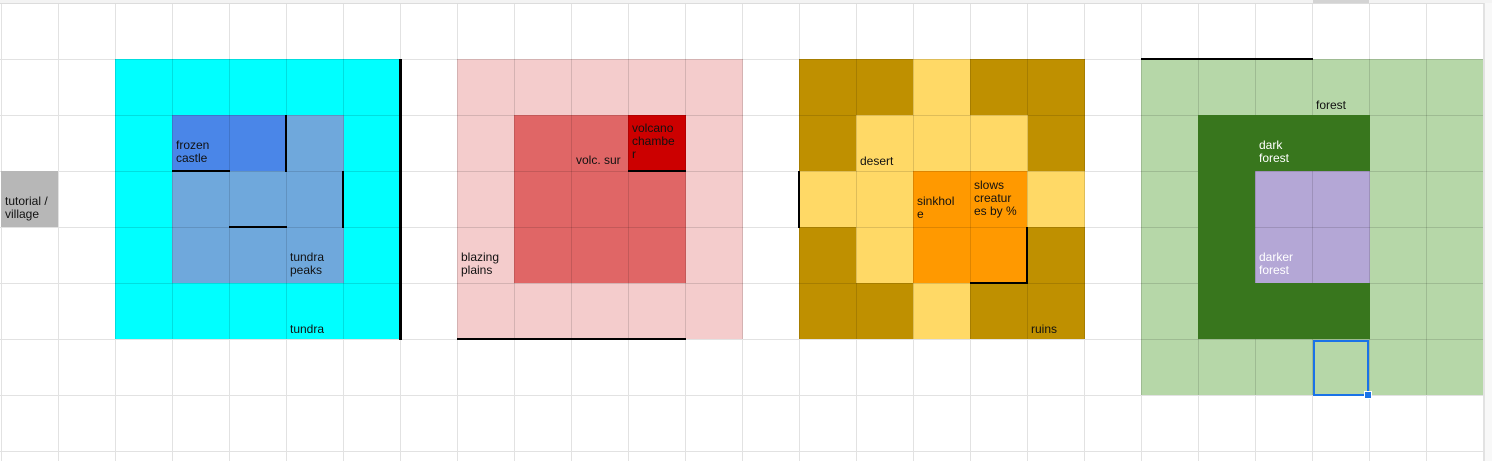 Image resolution: width=1492 pixels, height=461 pixels. Describe the element at coordinates (657, 171) in the screenshot. I see `volcano-chamber-bottom-wall` at that location.